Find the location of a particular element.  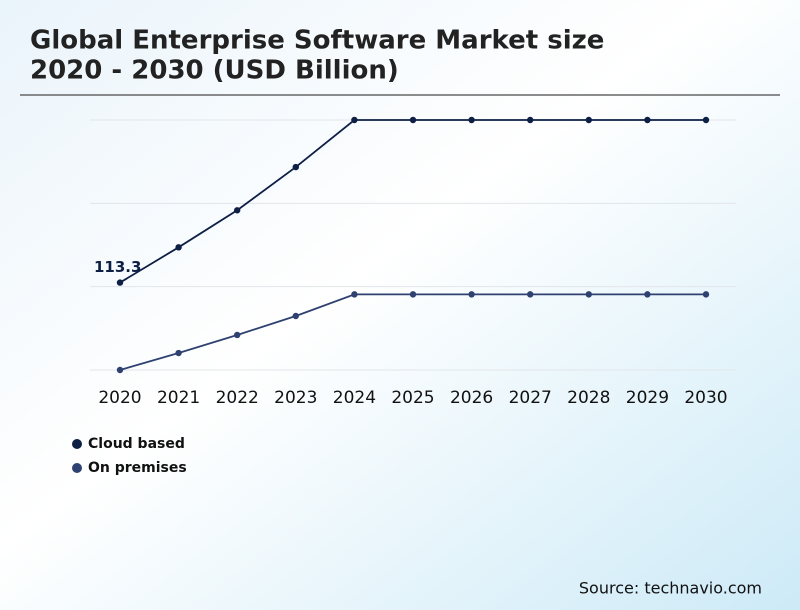

x-tick-label: 2027 is located at coordinates (530, 398).